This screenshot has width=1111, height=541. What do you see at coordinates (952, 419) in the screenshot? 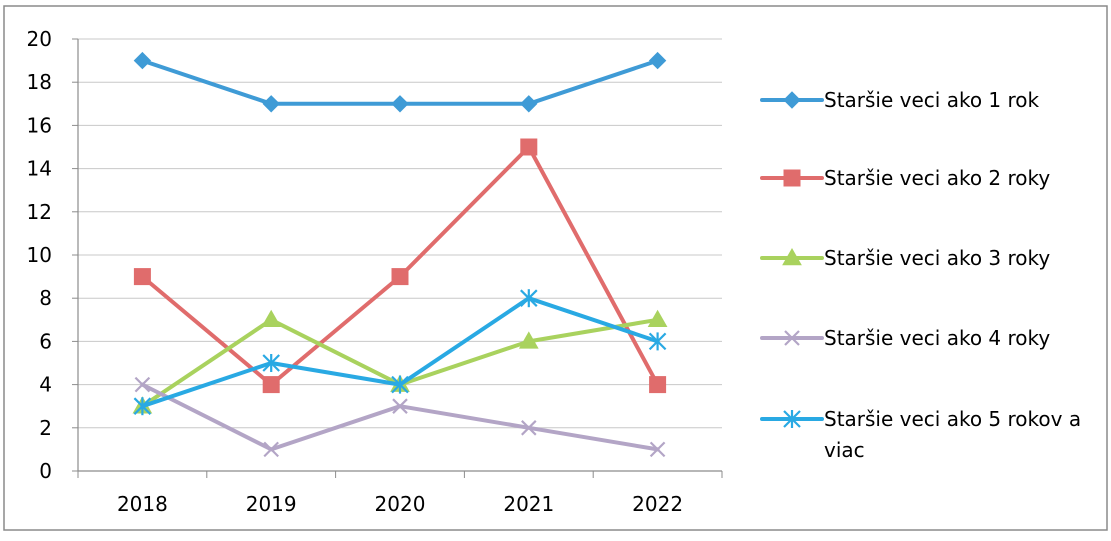
I see `legend-label-line: Staršie veci ako 5 rokov a` at bounding box center [952, 419].